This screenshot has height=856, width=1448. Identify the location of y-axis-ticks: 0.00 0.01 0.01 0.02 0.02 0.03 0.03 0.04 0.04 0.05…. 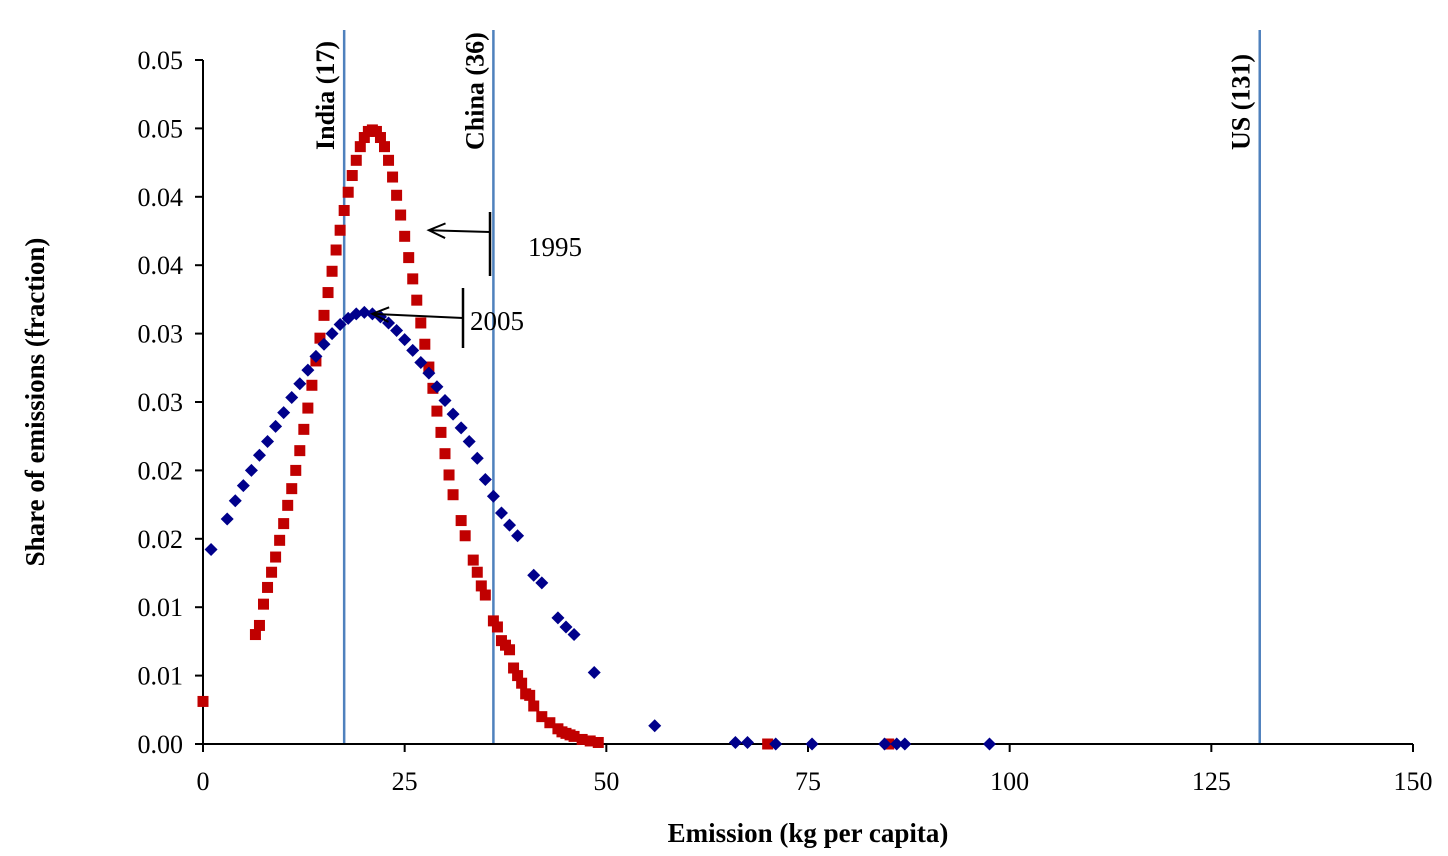
(170, 402).